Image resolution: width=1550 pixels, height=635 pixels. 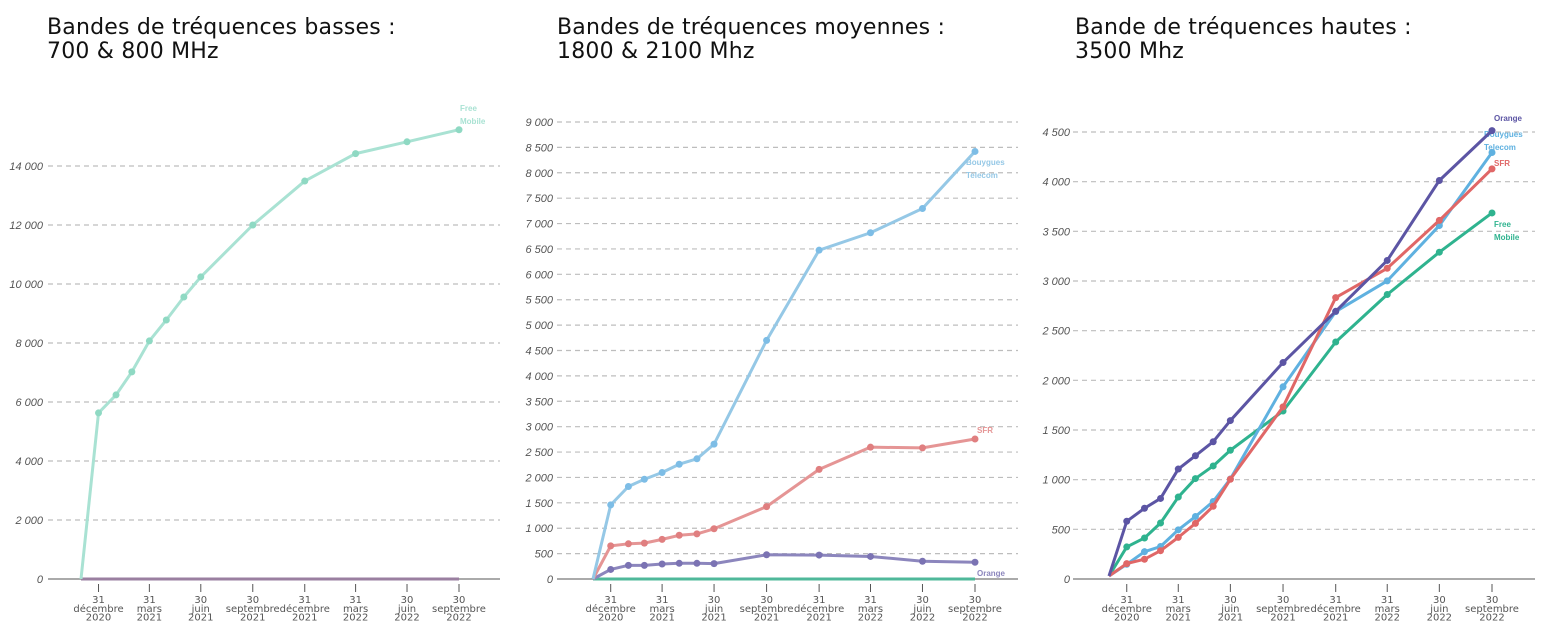 What do you see at coordinates (539, 504) in the screenshot?
I see `y-tick-label: 1 500` at bounding box center [539, 504].